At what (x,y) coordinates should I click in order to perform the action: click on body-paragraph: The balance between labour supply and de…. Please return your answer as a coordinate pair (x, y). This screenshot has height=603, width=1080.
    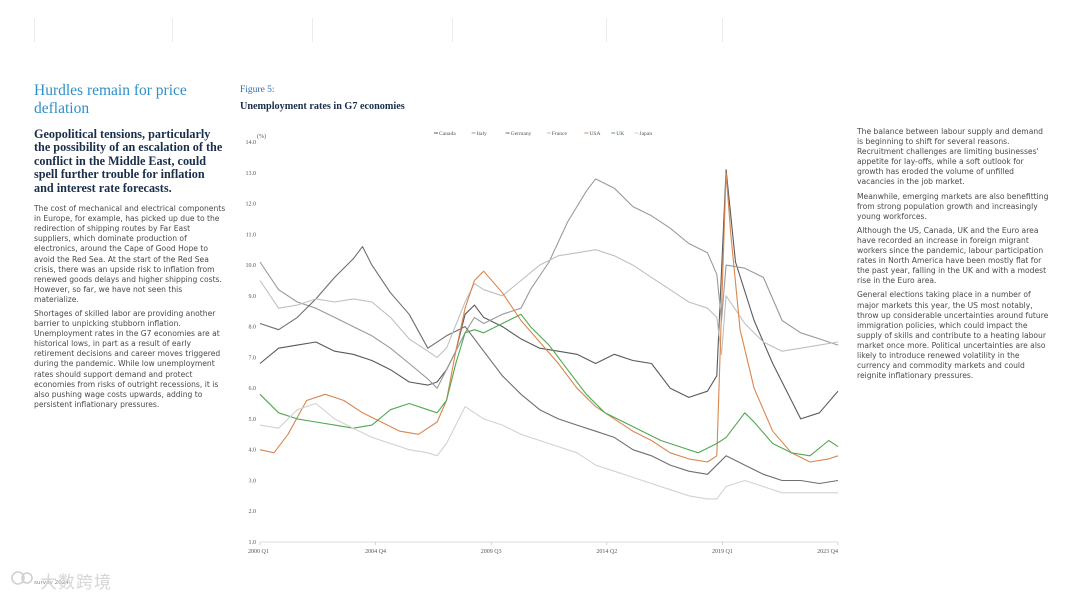
    Looking at the image, I should click on (950, 157).